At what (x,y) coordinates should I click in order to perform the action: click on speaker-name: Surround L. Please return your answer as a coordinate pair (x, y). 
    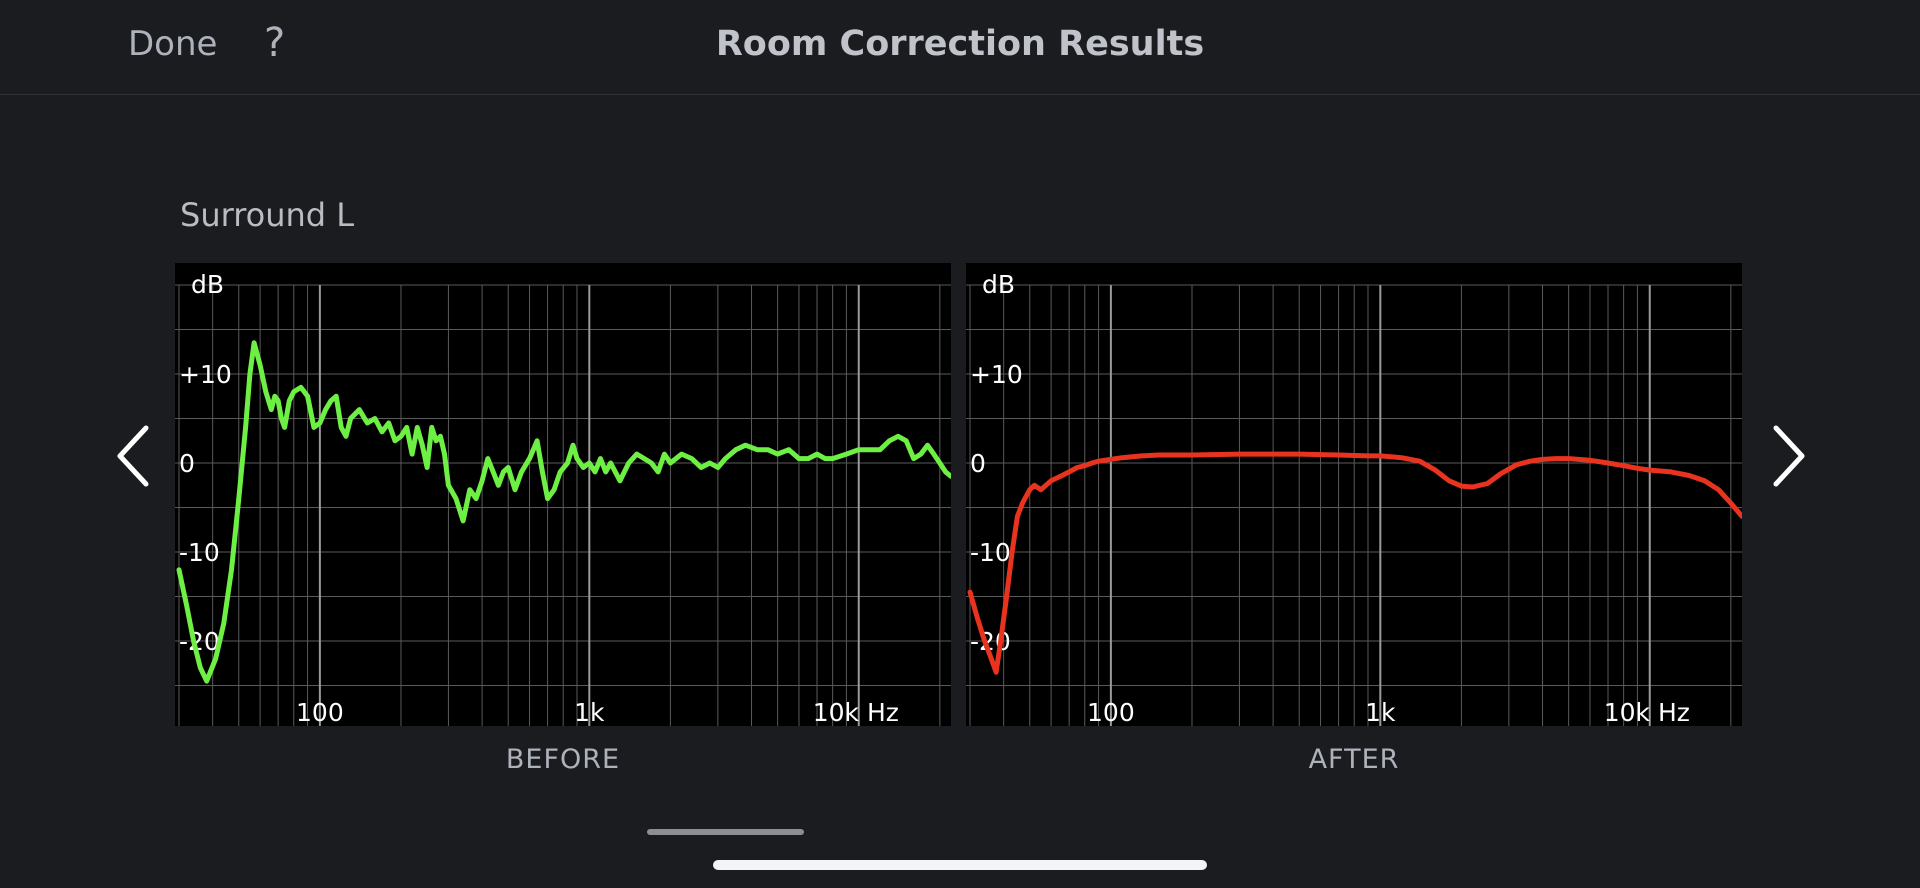
    Looking at the image, I should click on (267, 215).